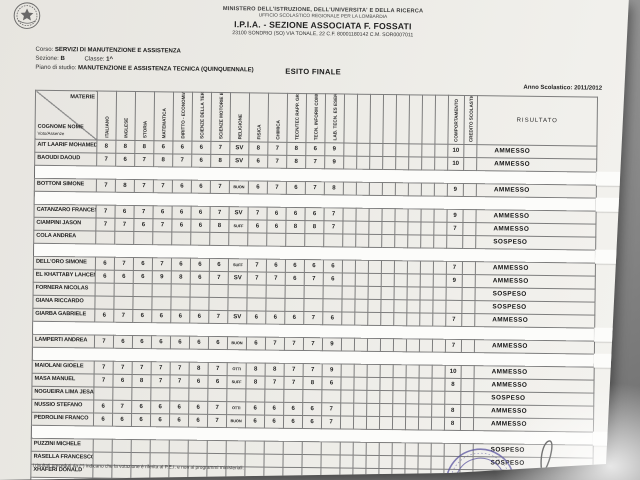 The image size is (640, 480). I want to click on subject-header-label: INGLESE, so click(126, 127).